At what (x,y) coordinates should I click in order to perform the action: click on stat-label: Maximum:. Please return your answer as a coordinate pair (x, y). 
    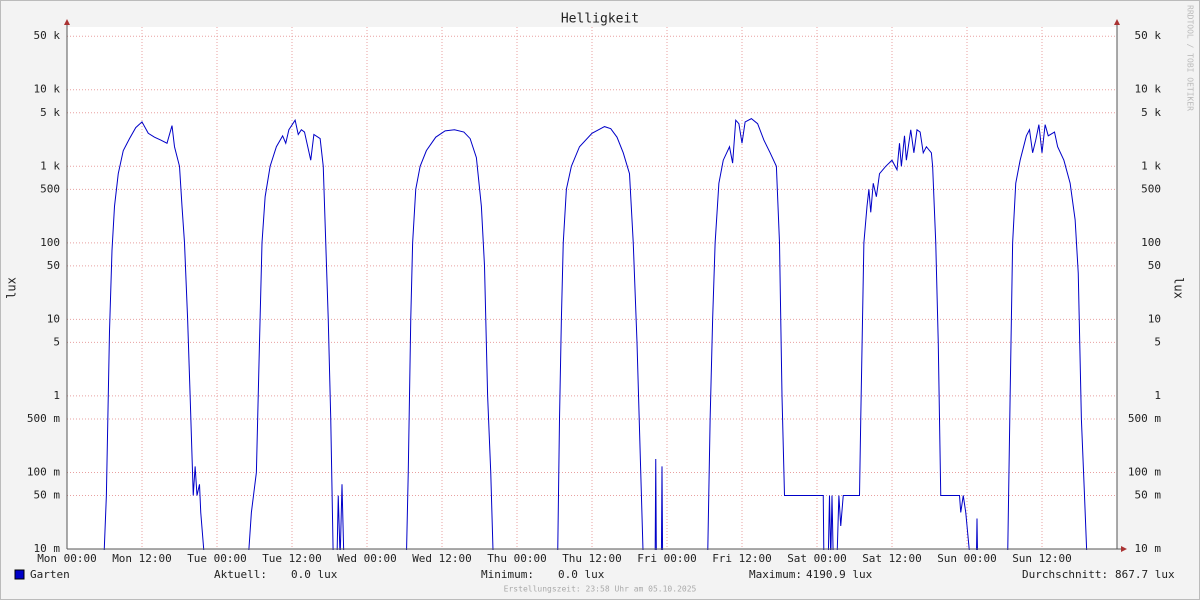
    Looking at the image, I should click on (775, 574).